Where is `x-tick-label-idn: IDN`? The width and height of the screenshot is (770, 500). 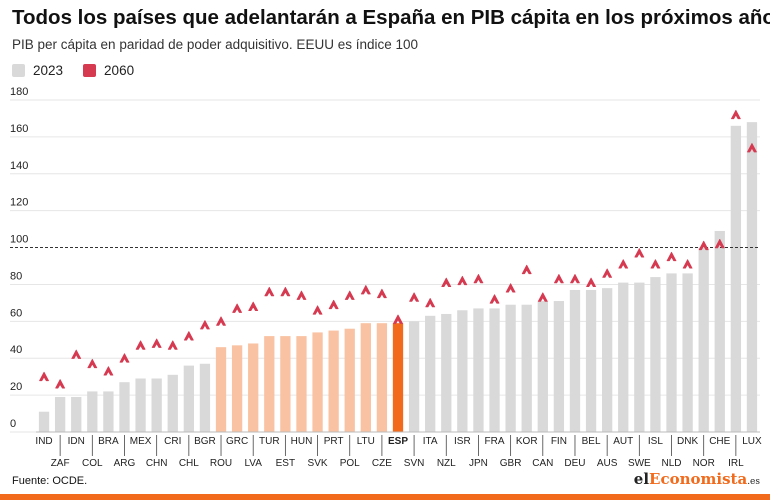 x-tick-label-idn: IDN is located at coordinates (76, 441).